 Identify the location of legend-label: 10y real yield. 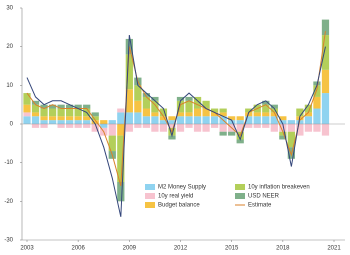
(175, 197).